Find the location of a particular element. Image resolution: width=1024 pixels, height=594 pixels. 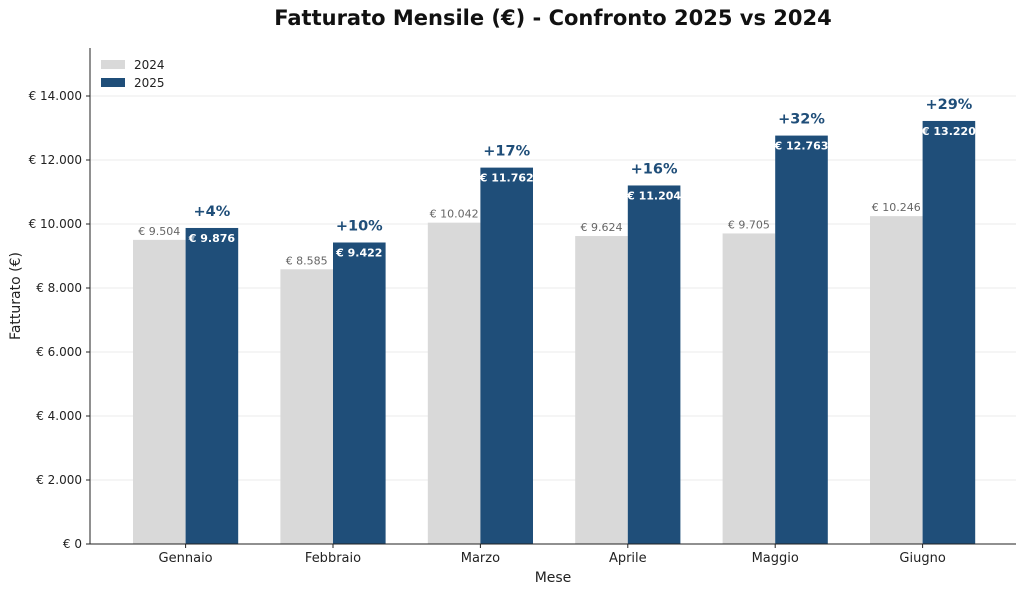

value-label-2025: € 11.204 is located at coordinates (653, 195).